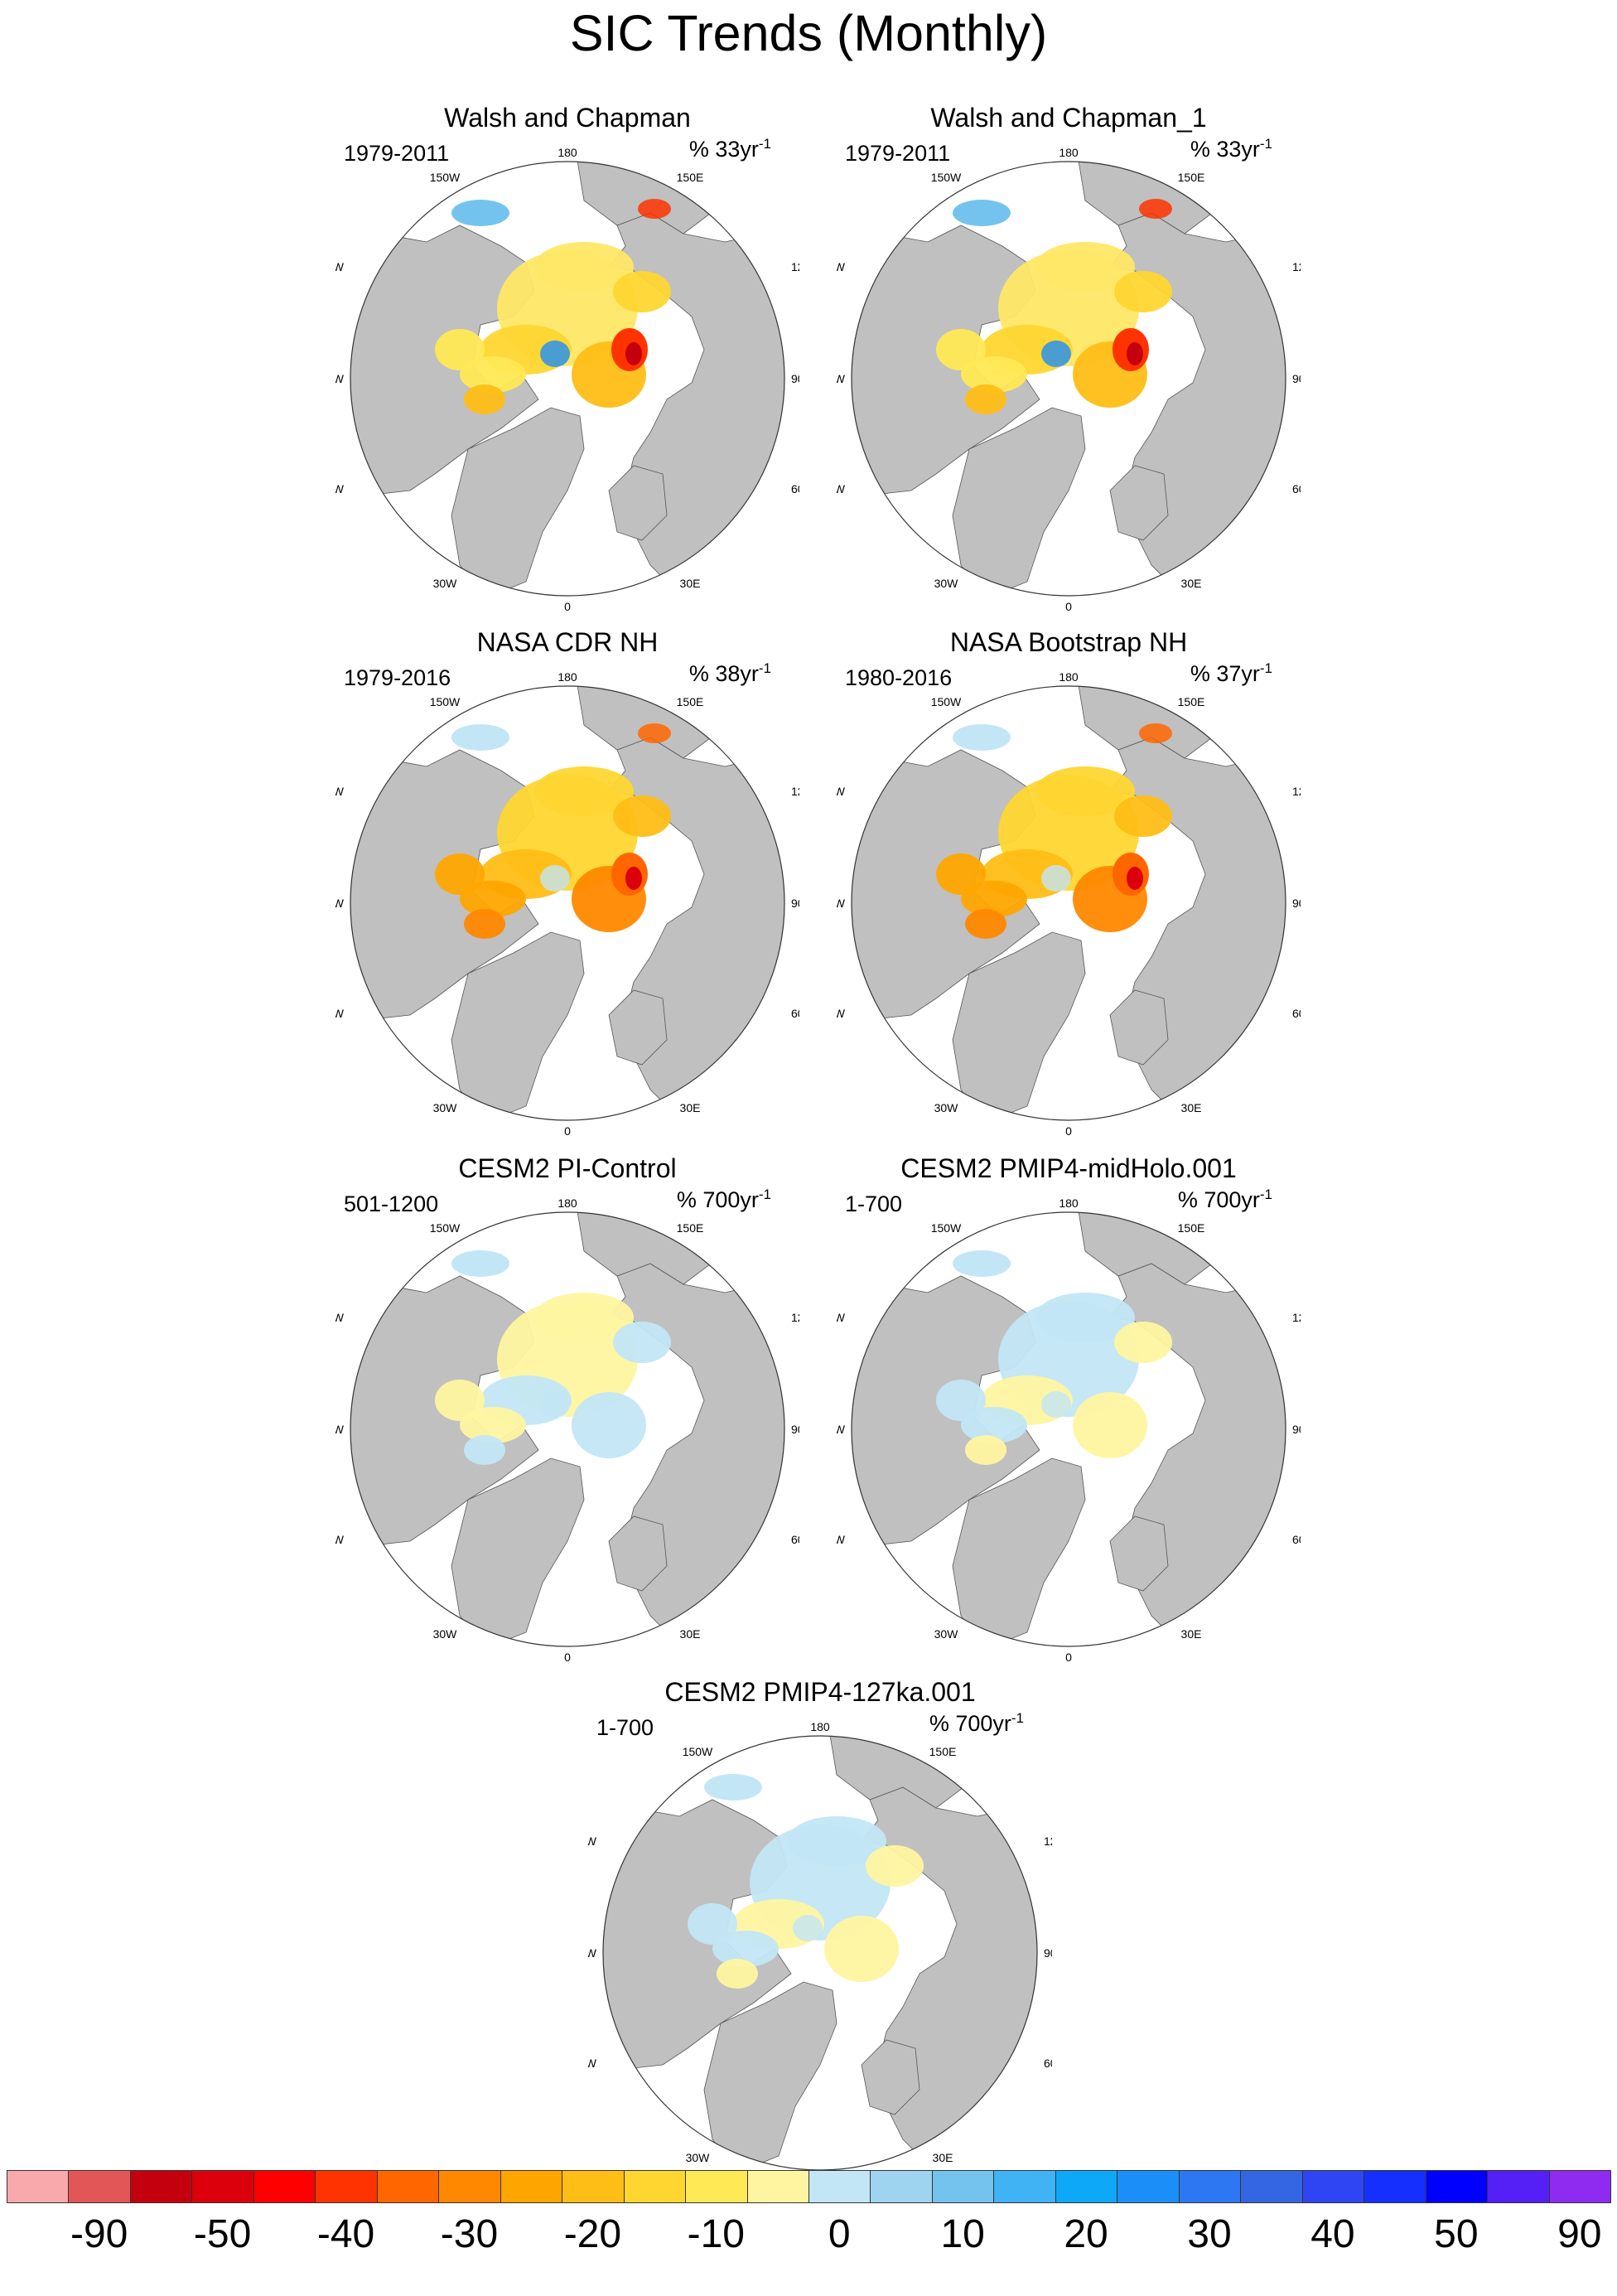  Describe the element at coordinates (567, 1168) in the screenshot. I see `panel-title: CESM2 PI-Control` at that location.